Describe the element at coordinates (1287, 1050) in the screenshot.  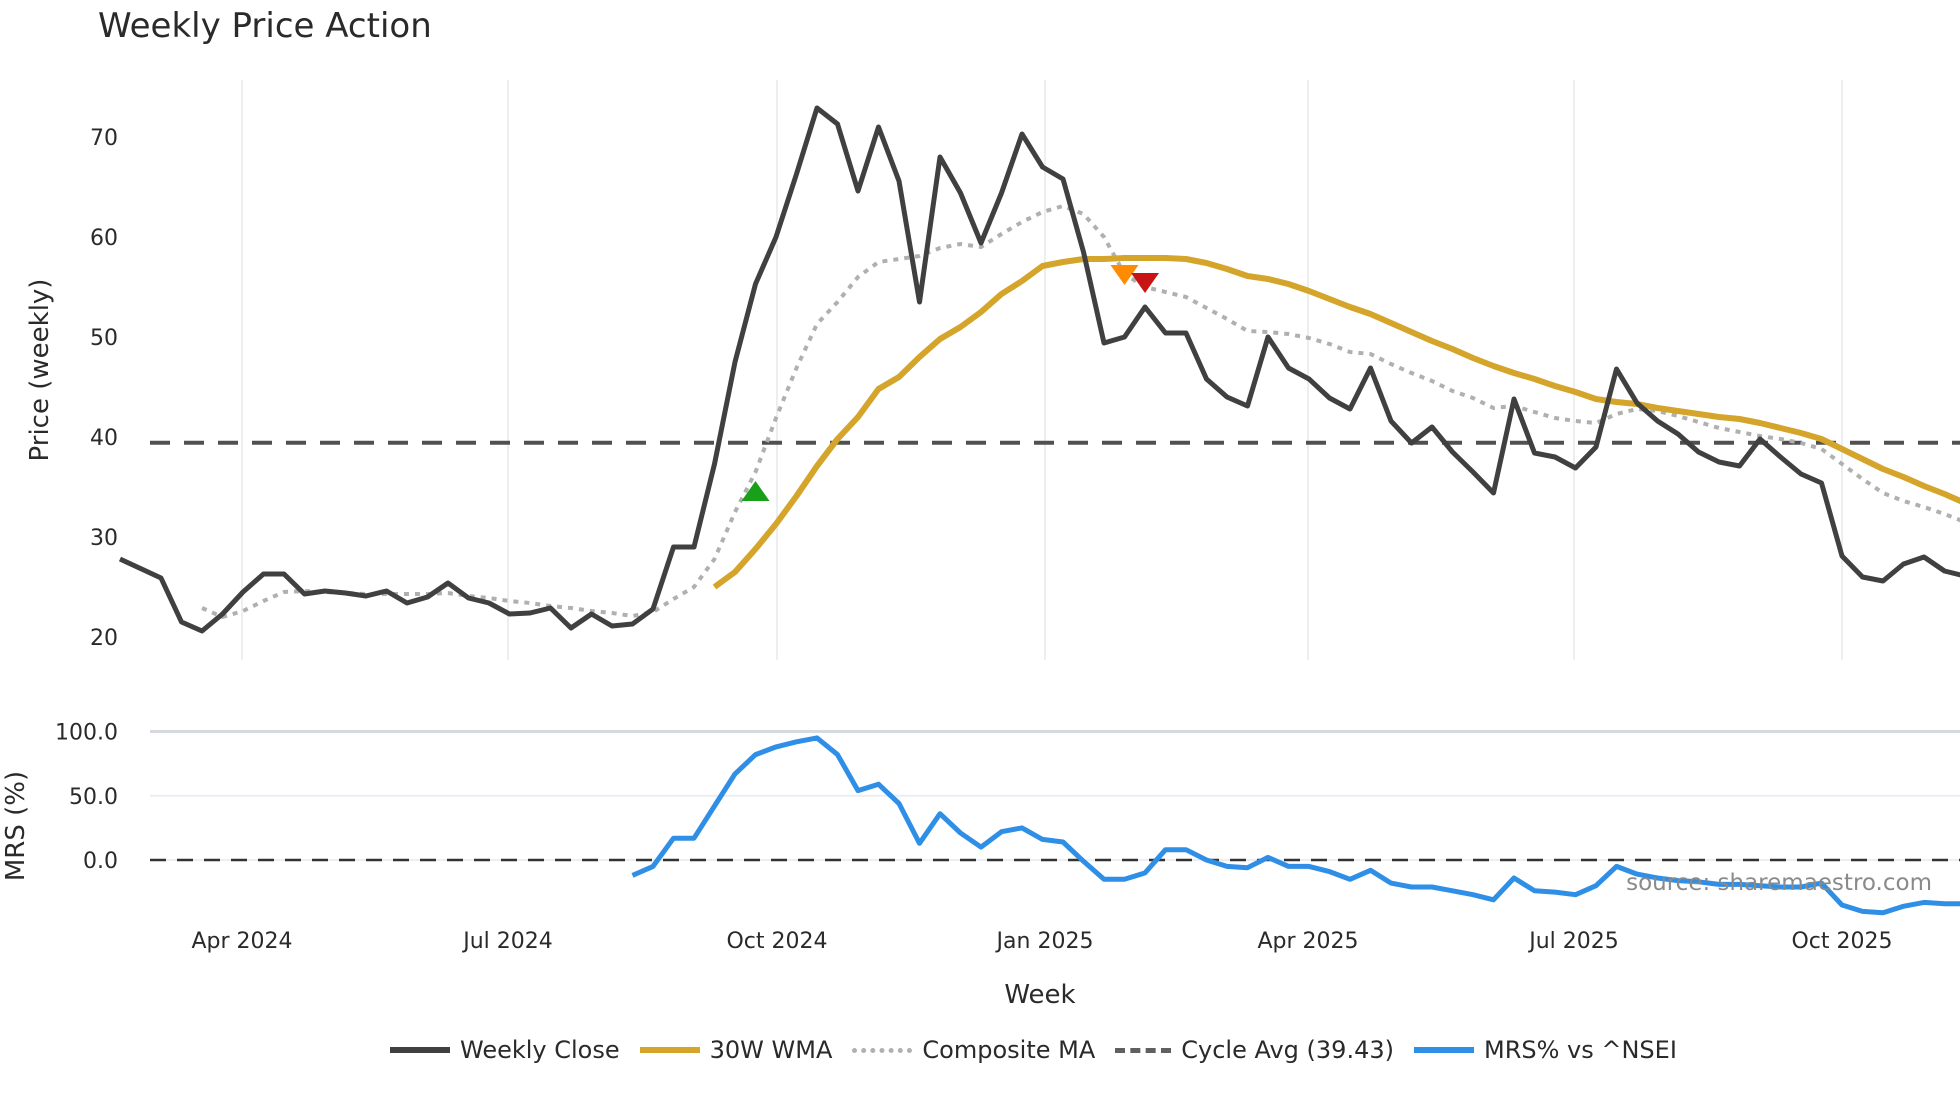
I see `legend-label: Cycle Avg (39.43)` at that location.